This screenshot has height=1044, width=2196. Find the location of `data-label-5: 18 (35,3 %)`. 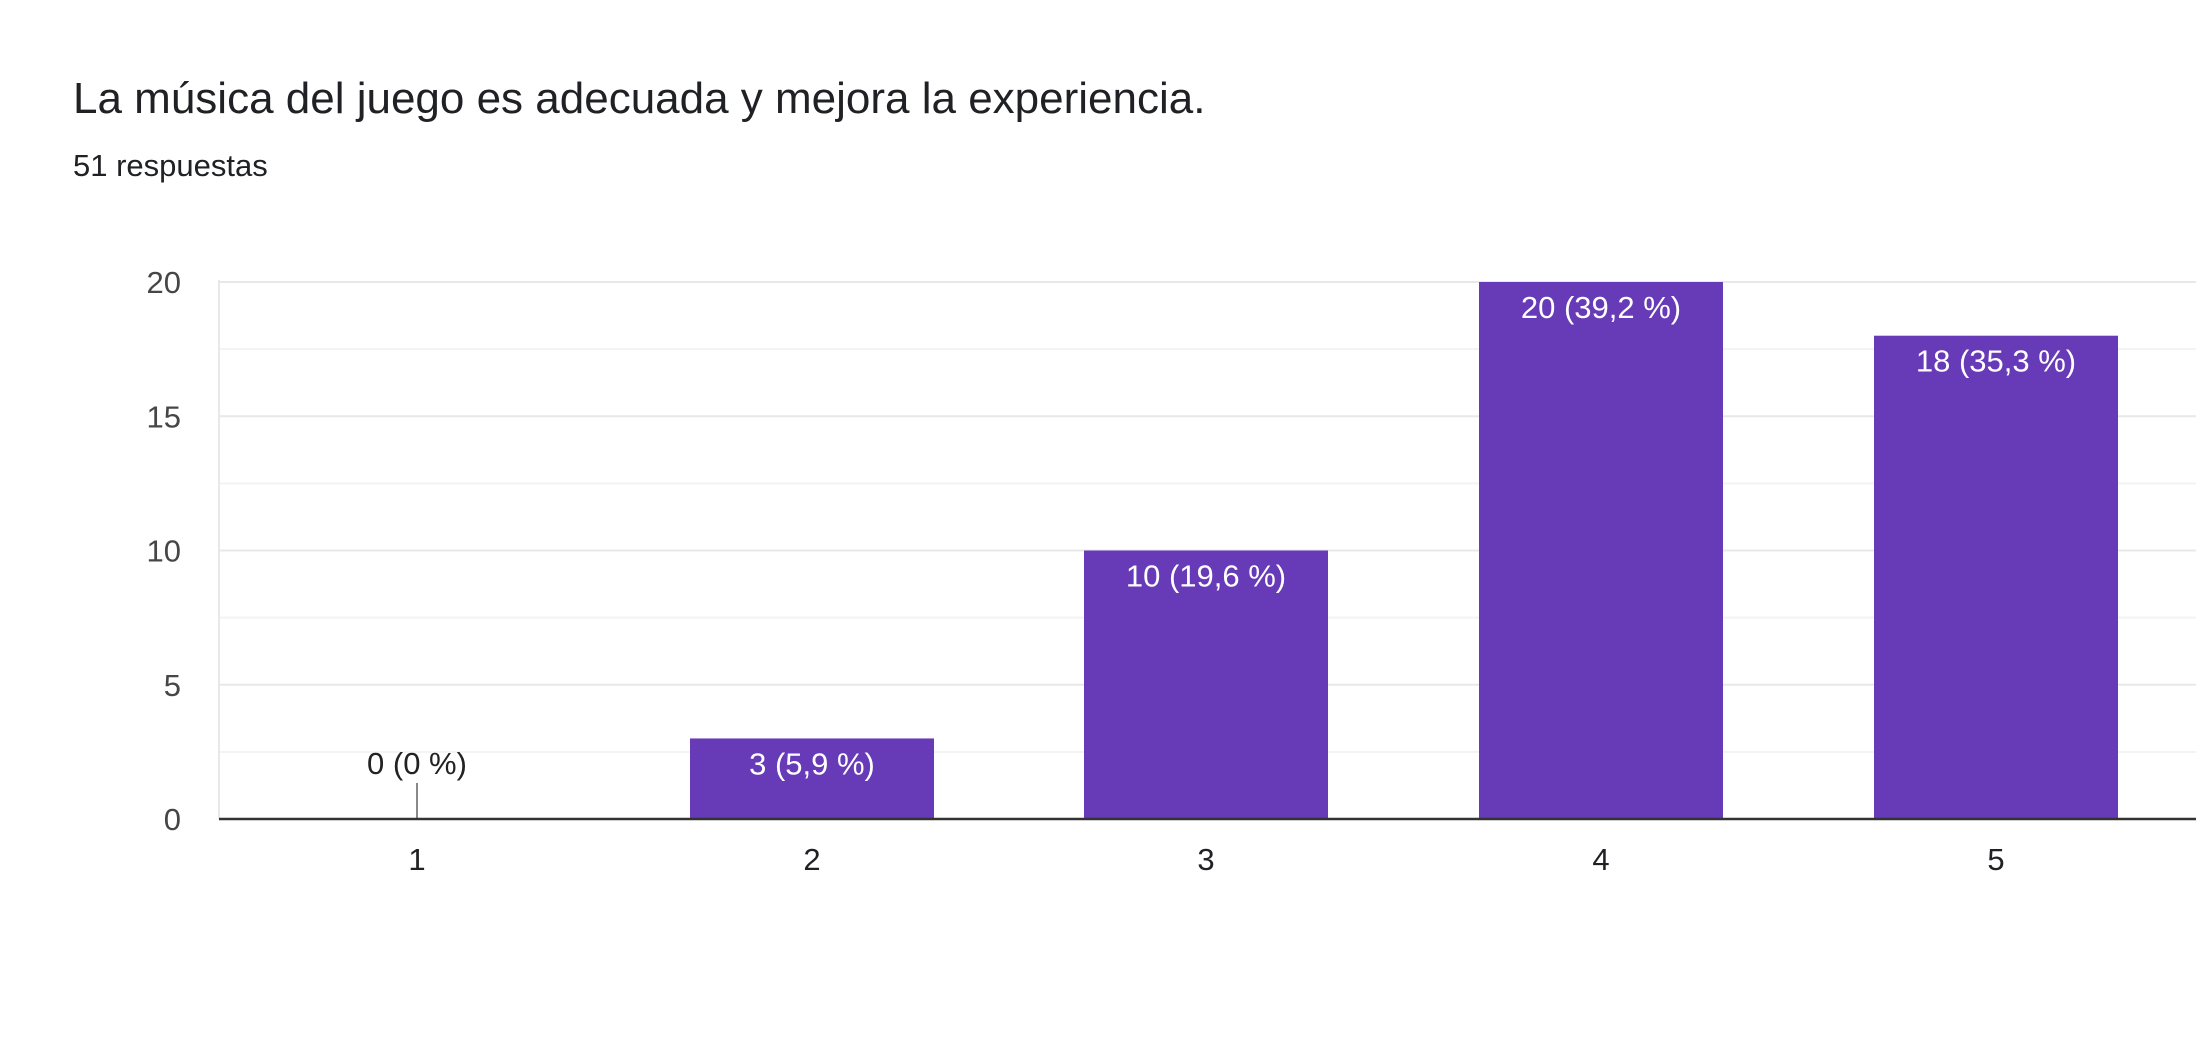

data-label-5: 18 (35,3 %) is located at coordinates (1996, 361).